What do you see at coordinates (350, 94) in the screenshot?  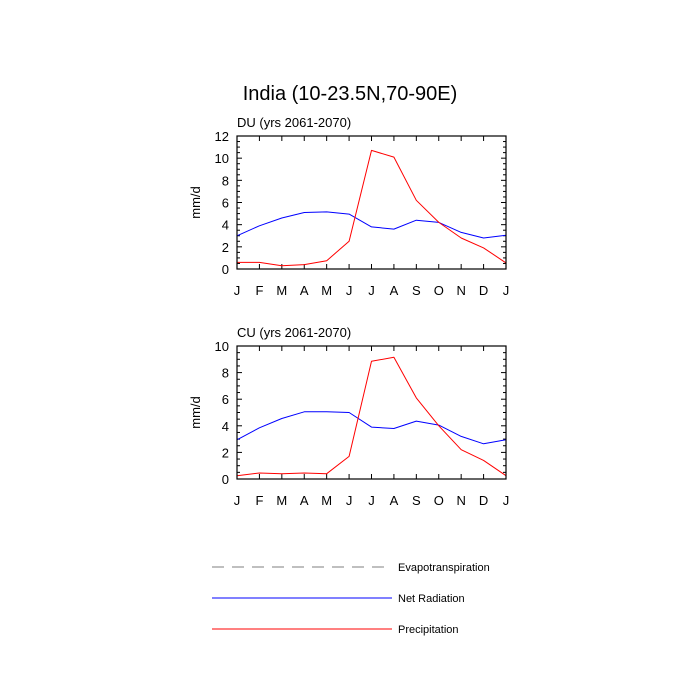 I see `figure-title: India (10-23.5N,70-90E)` at bounding box center [350, 94].